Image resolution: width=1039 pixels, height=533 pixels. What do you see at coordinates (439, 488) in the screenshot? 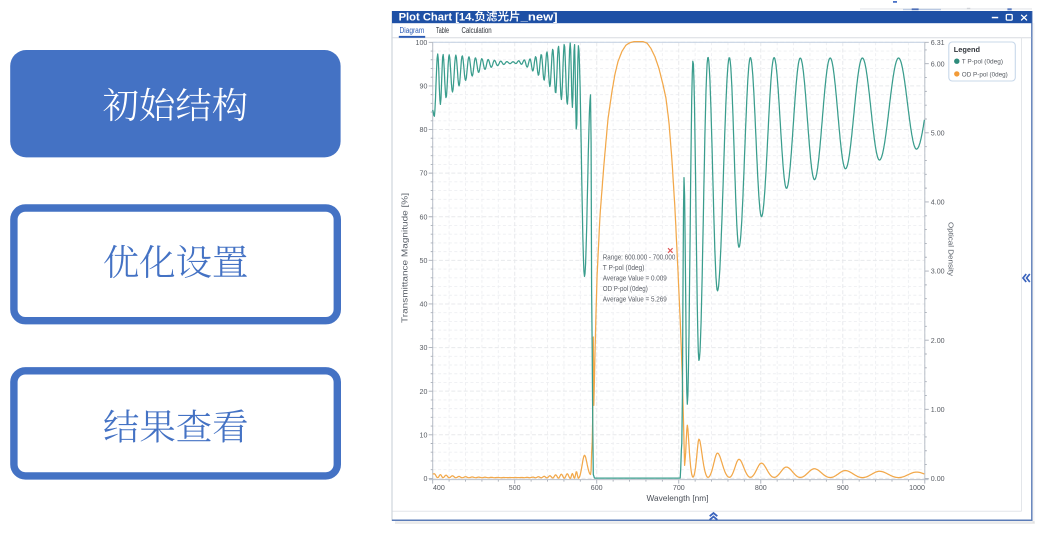
I see `svg-text: 400` at bounding box center [439, 488].